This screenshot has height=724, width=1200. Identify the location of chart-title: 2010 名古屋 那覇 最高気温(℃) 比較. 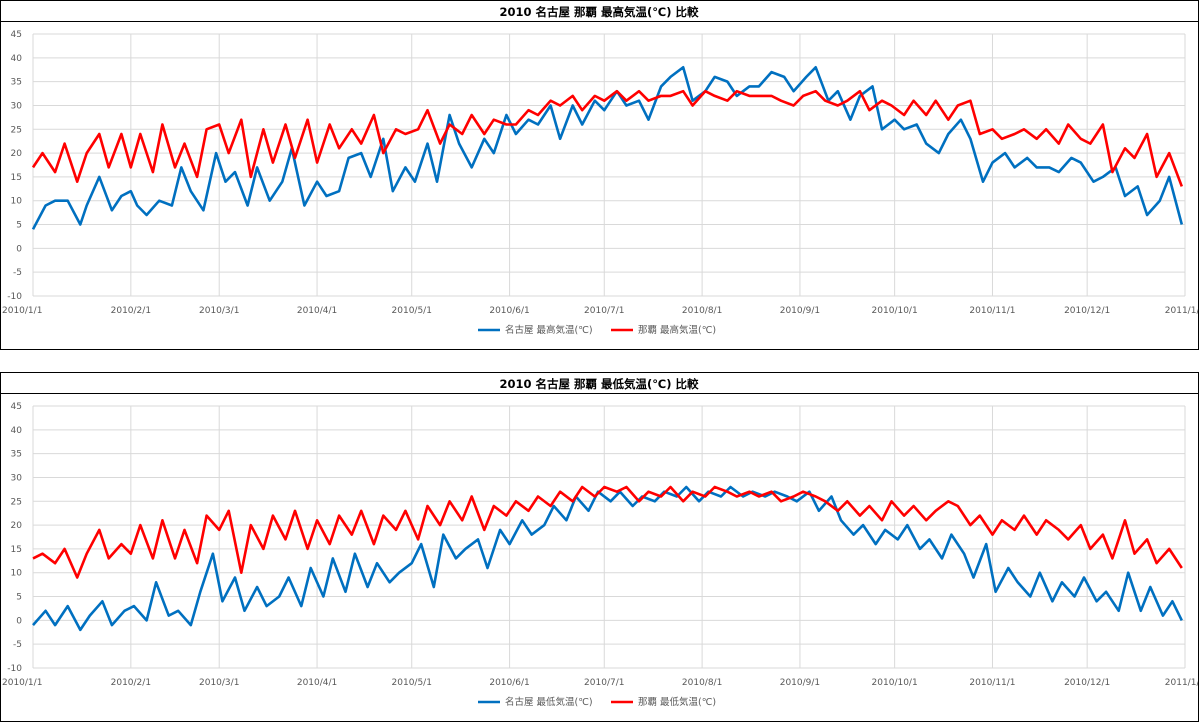
(599, 12).